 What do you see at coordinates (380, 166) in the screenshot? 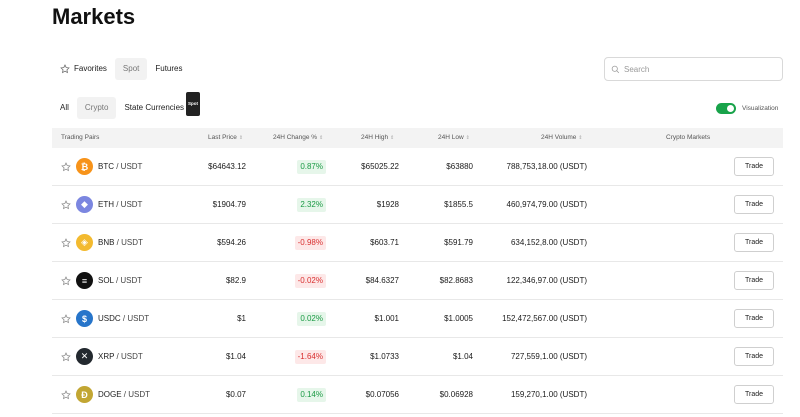
I see `high-price: $65025.22` at bounding box center [380, 166].